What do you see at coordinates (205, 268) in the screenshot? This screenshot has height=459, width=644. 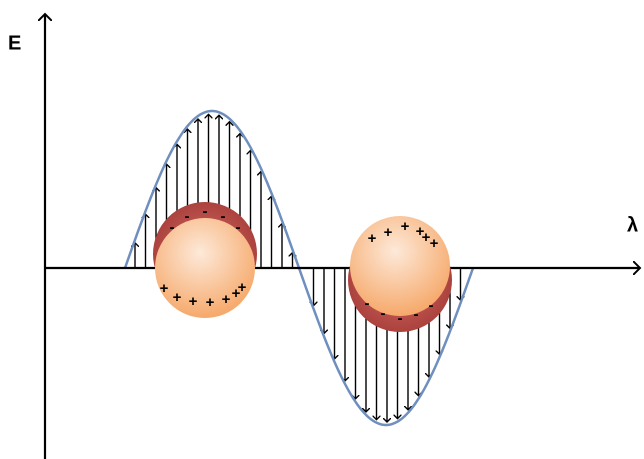 I see `sphere-1-body` at bounding box center [205, 268].